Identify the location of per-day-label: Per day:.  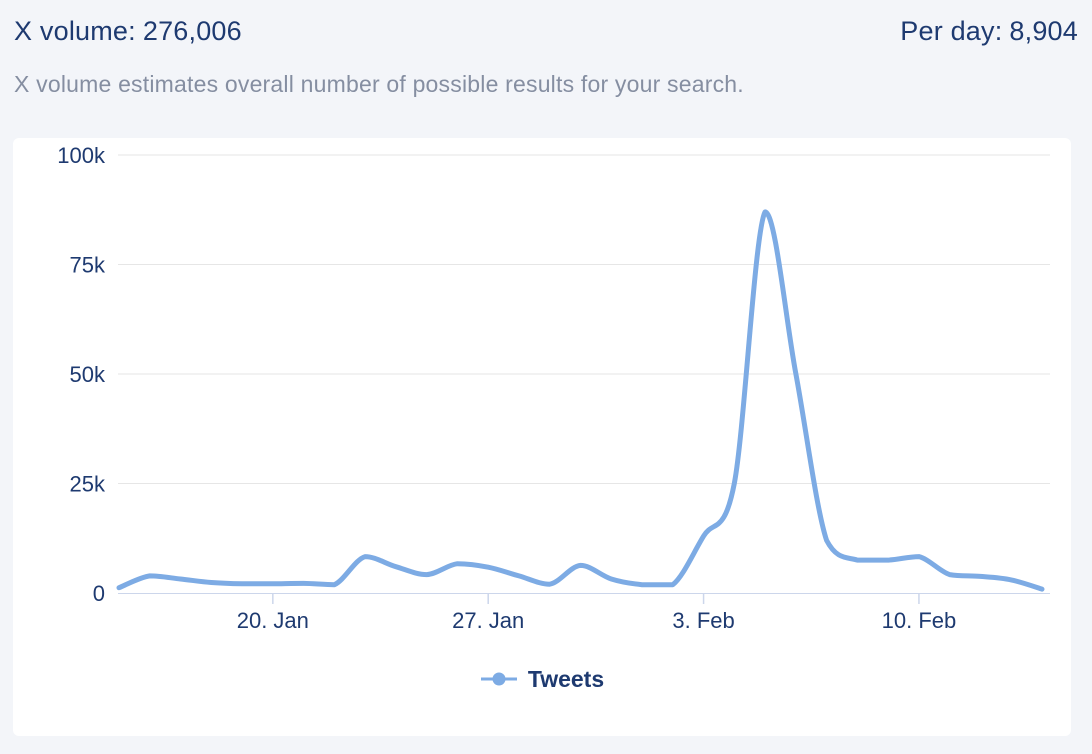
(951, 31).